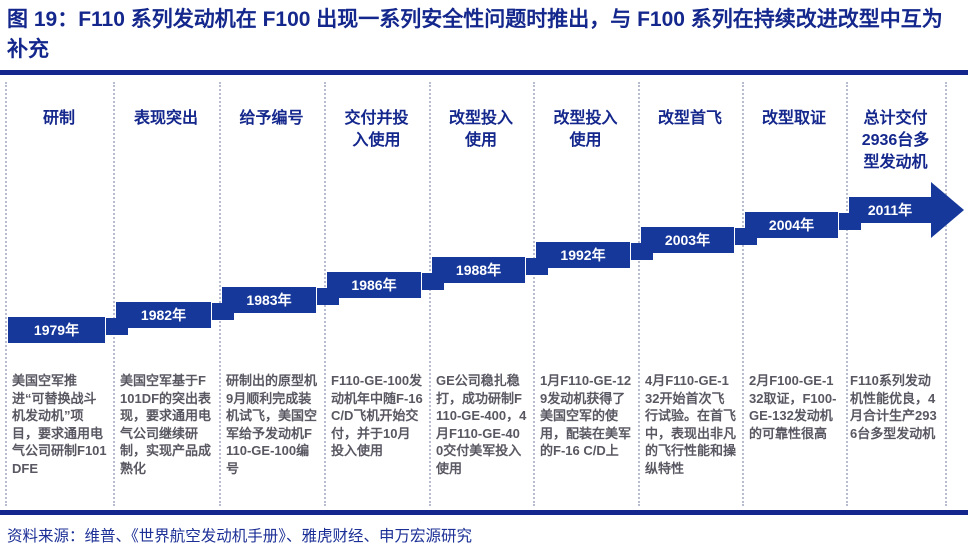  Describe the element at coordinates (376, 129) in the screenshot. I see `stage-header-4: 交付并投入使用` at that location.